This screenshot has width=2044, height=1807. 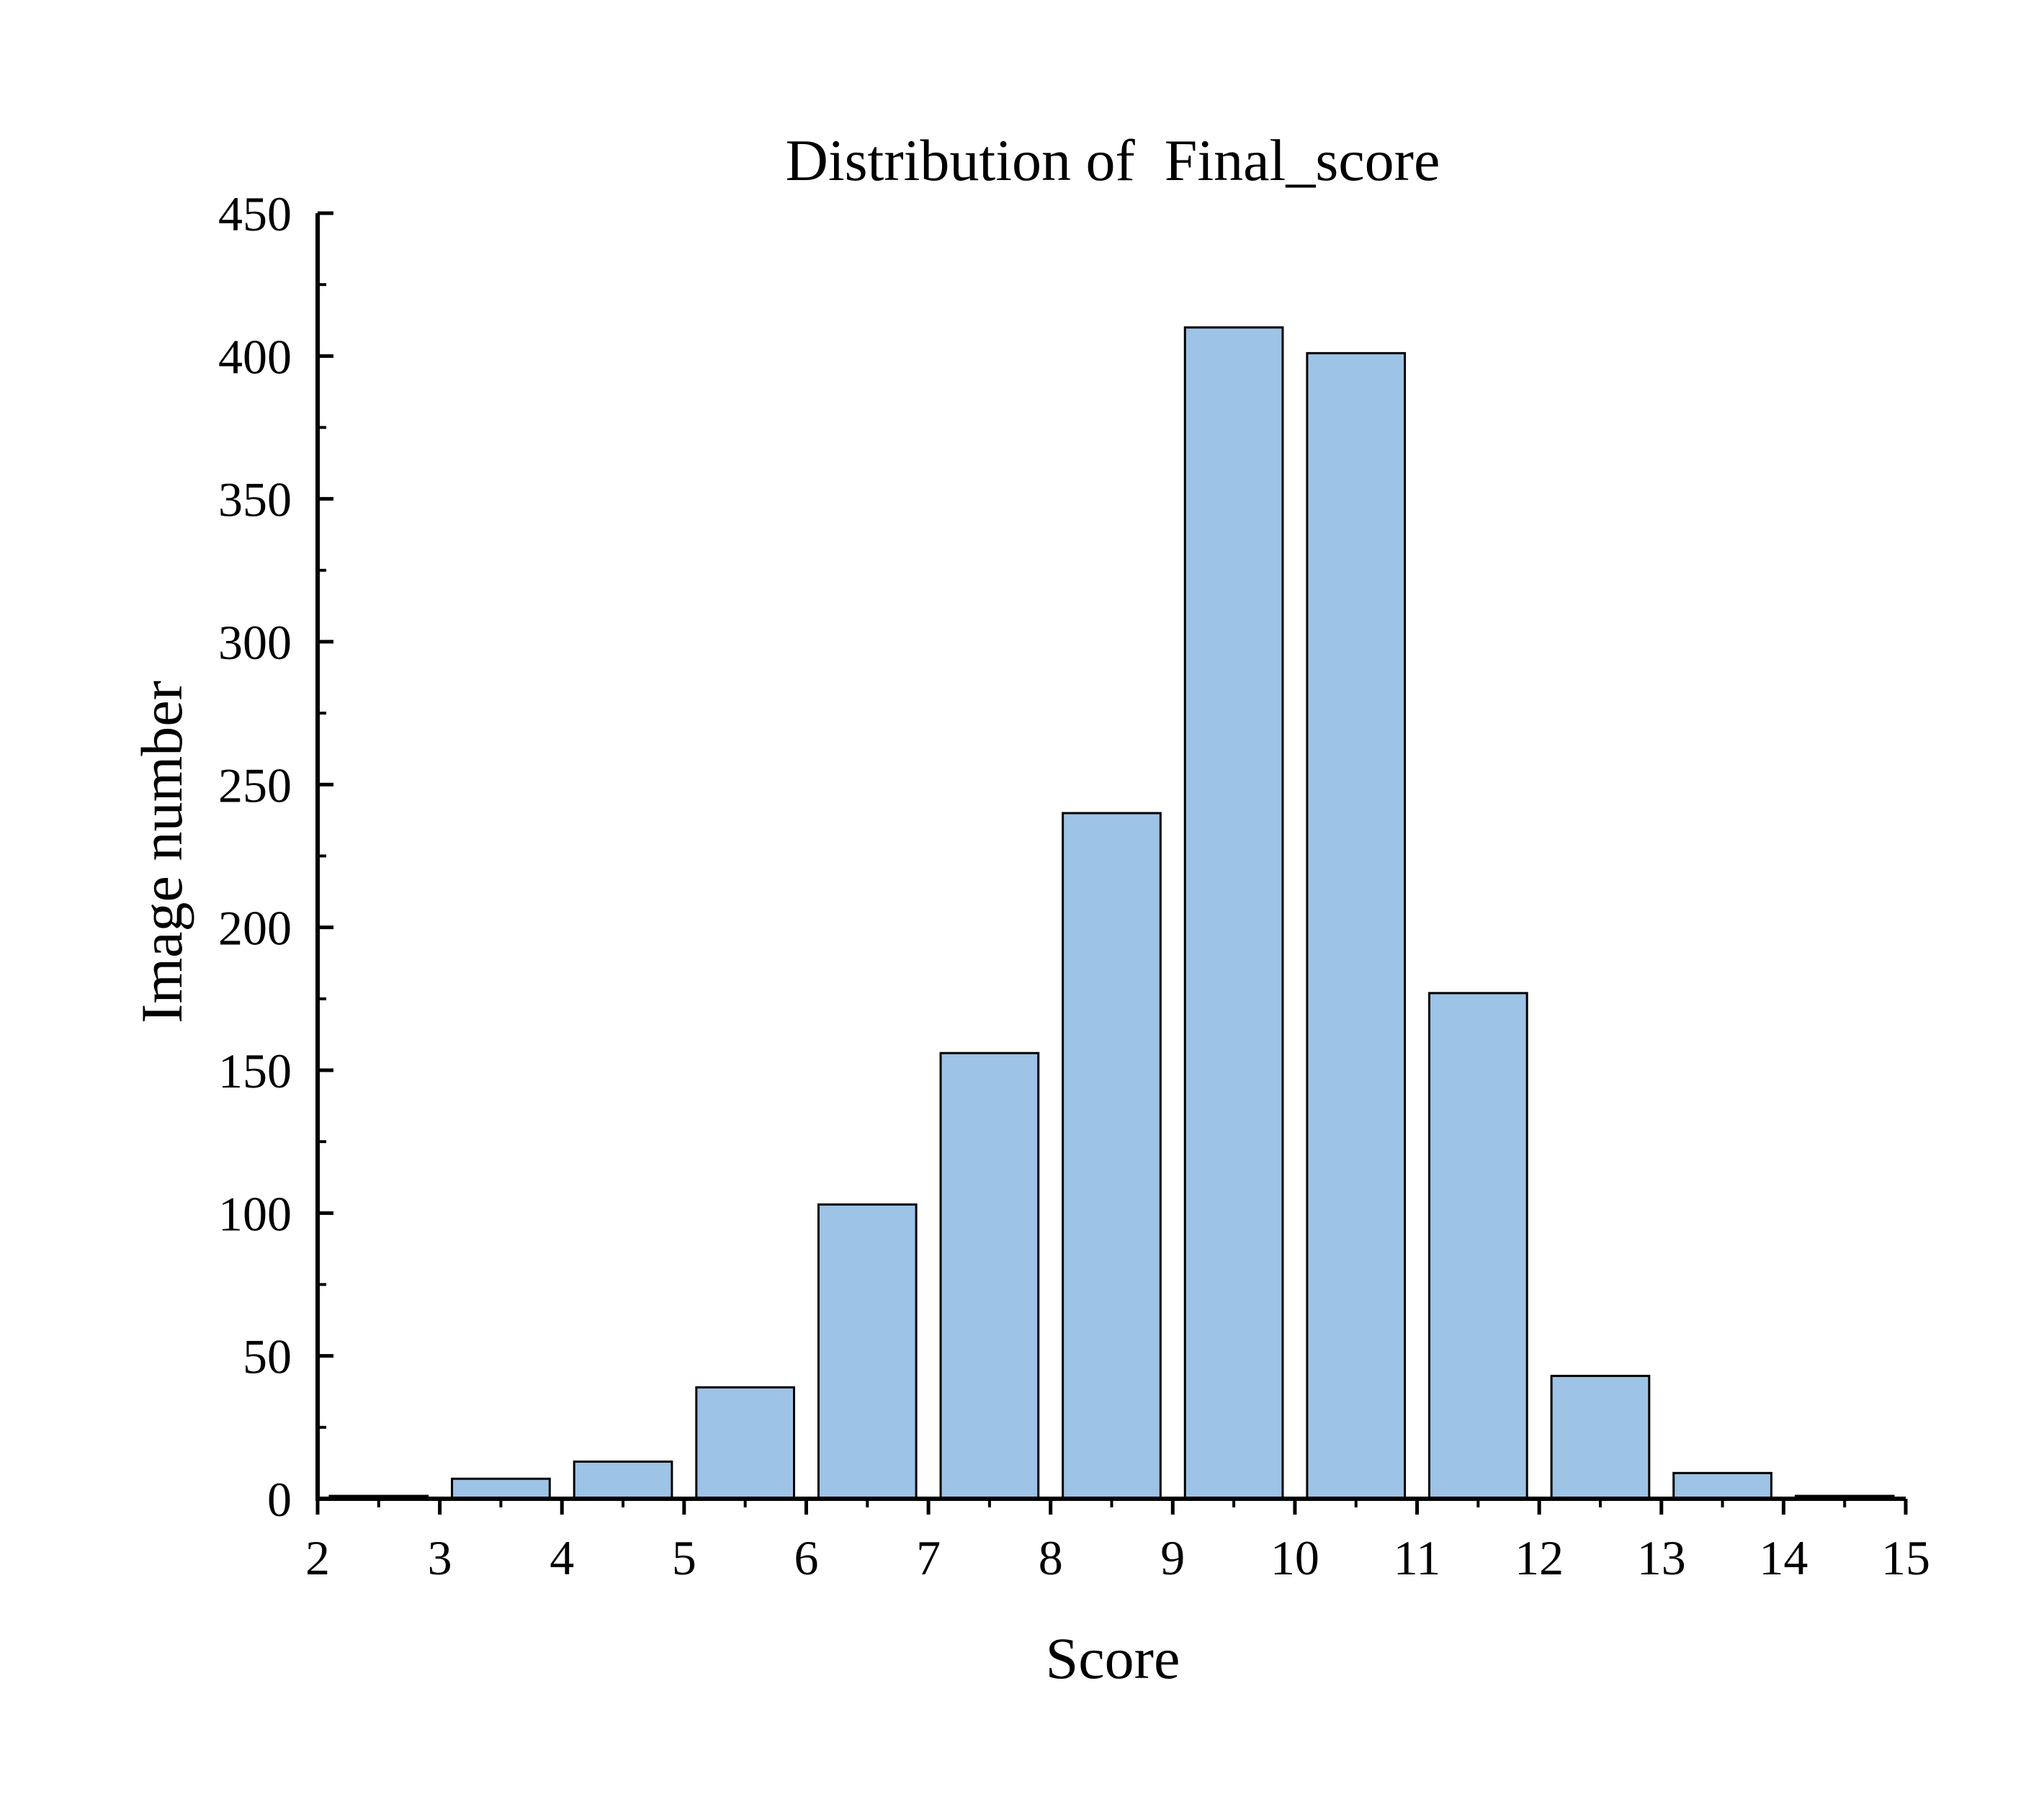 I want to click on x-tick-label: 15, so click(x=1906, y=1557).